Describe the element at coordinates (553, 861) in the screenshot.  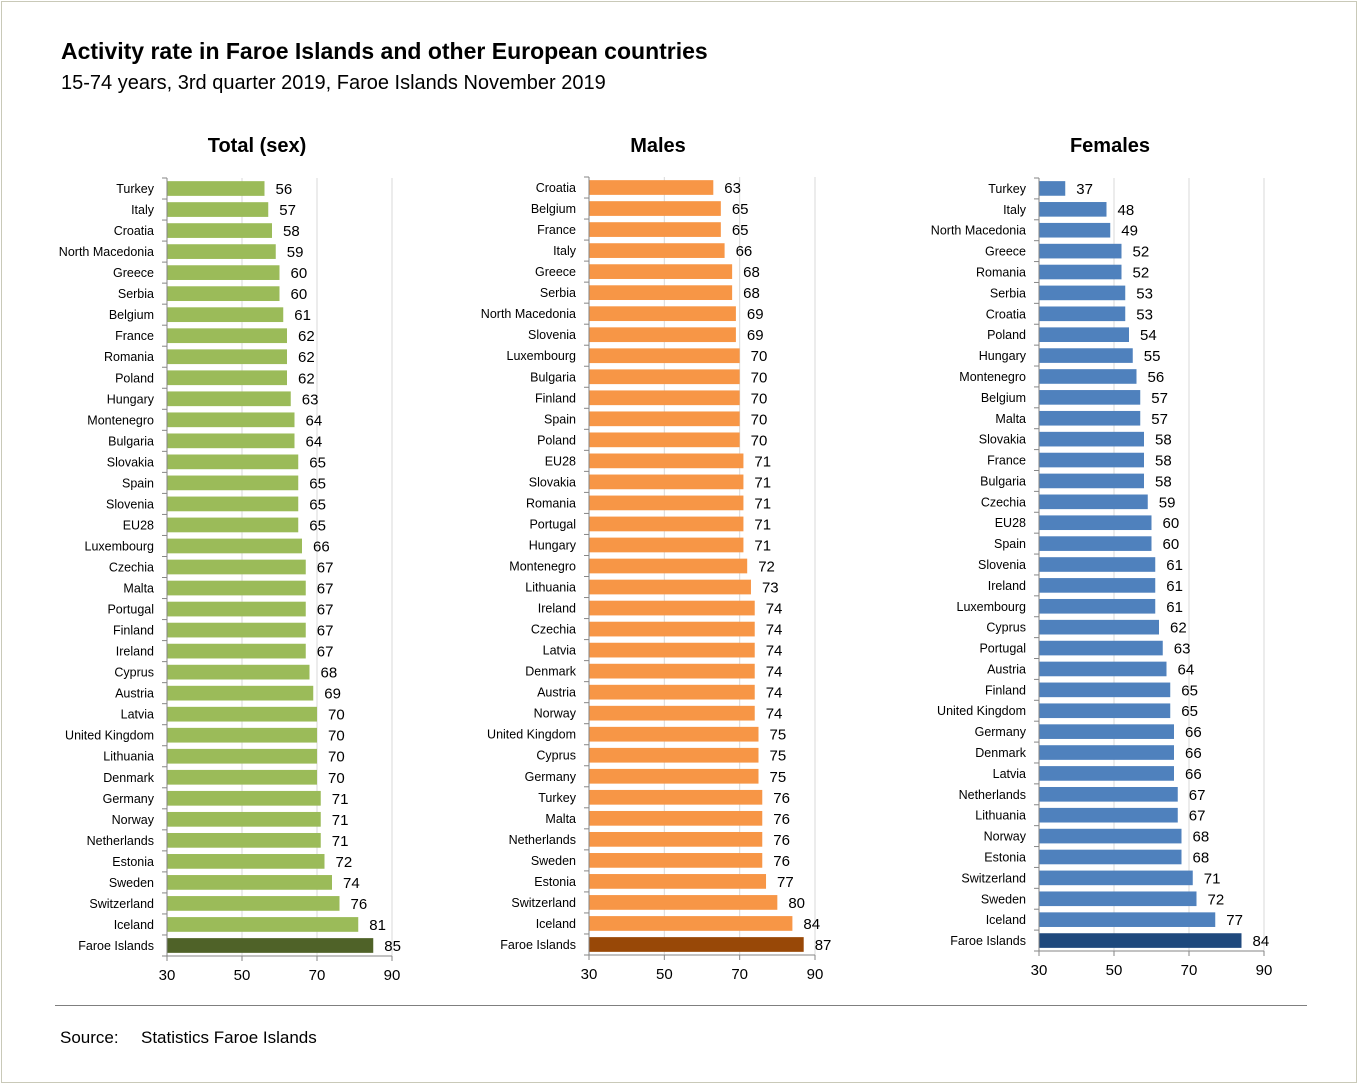
I see `males-category-label: Sweden` at that location.